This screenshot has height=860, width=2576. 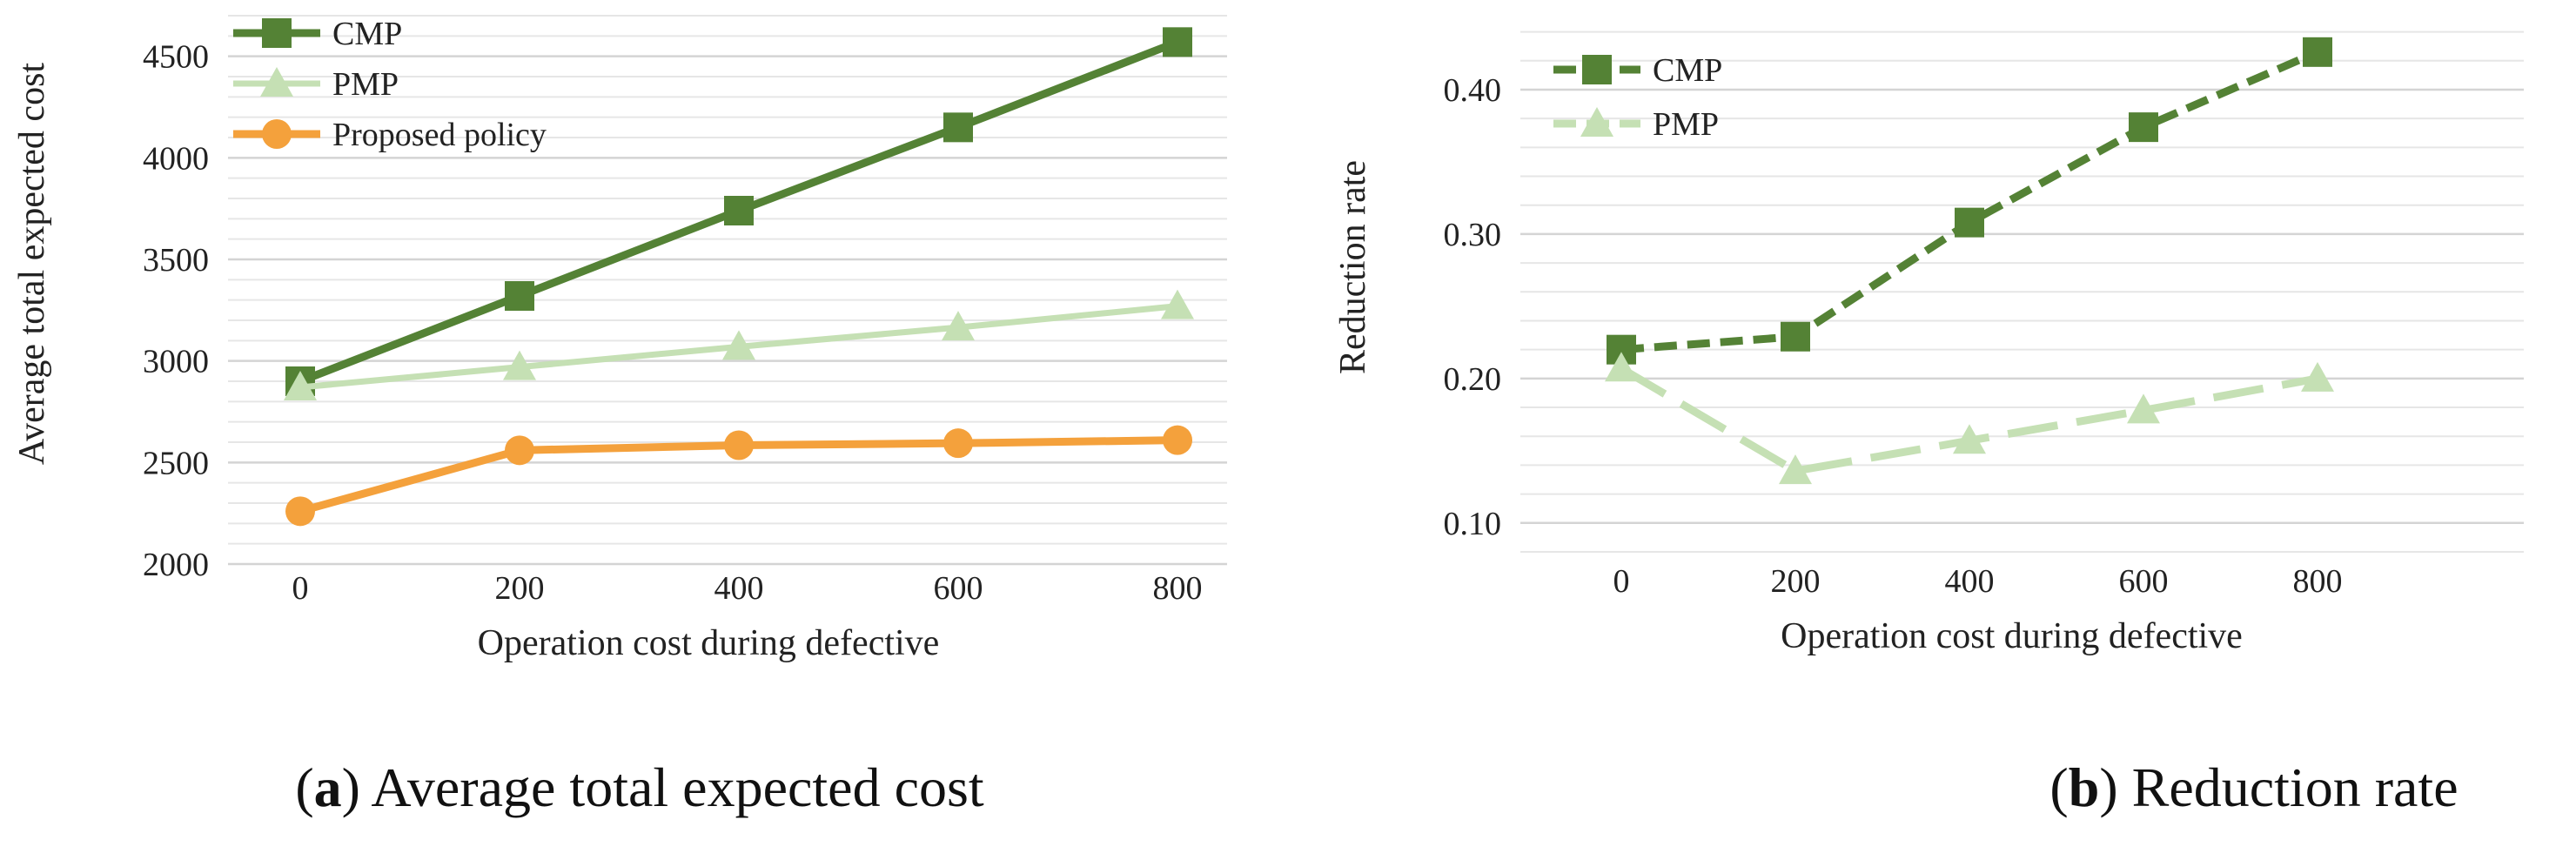 What do you see at coordinates (176, 463) in the screenshot?
I see `y-tick-label: 2500` at bounding box center [176, 463].